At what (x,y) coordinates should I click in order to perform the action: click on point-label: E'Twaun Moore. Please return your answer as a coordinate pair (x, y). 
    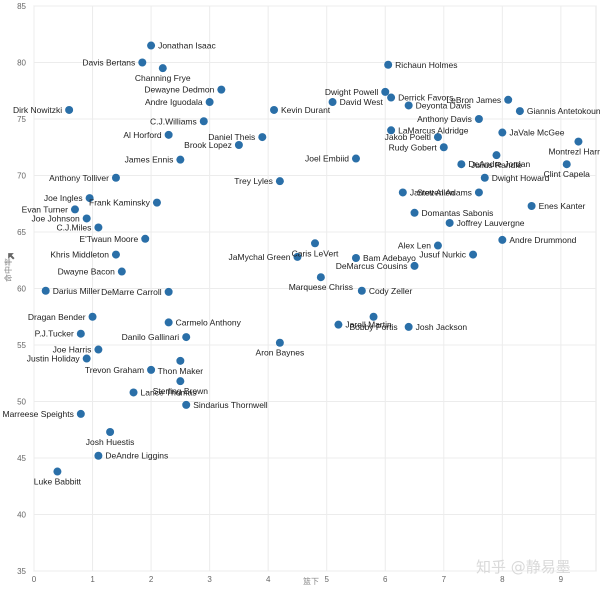
    Looking at the image, I should click on (108, 239).